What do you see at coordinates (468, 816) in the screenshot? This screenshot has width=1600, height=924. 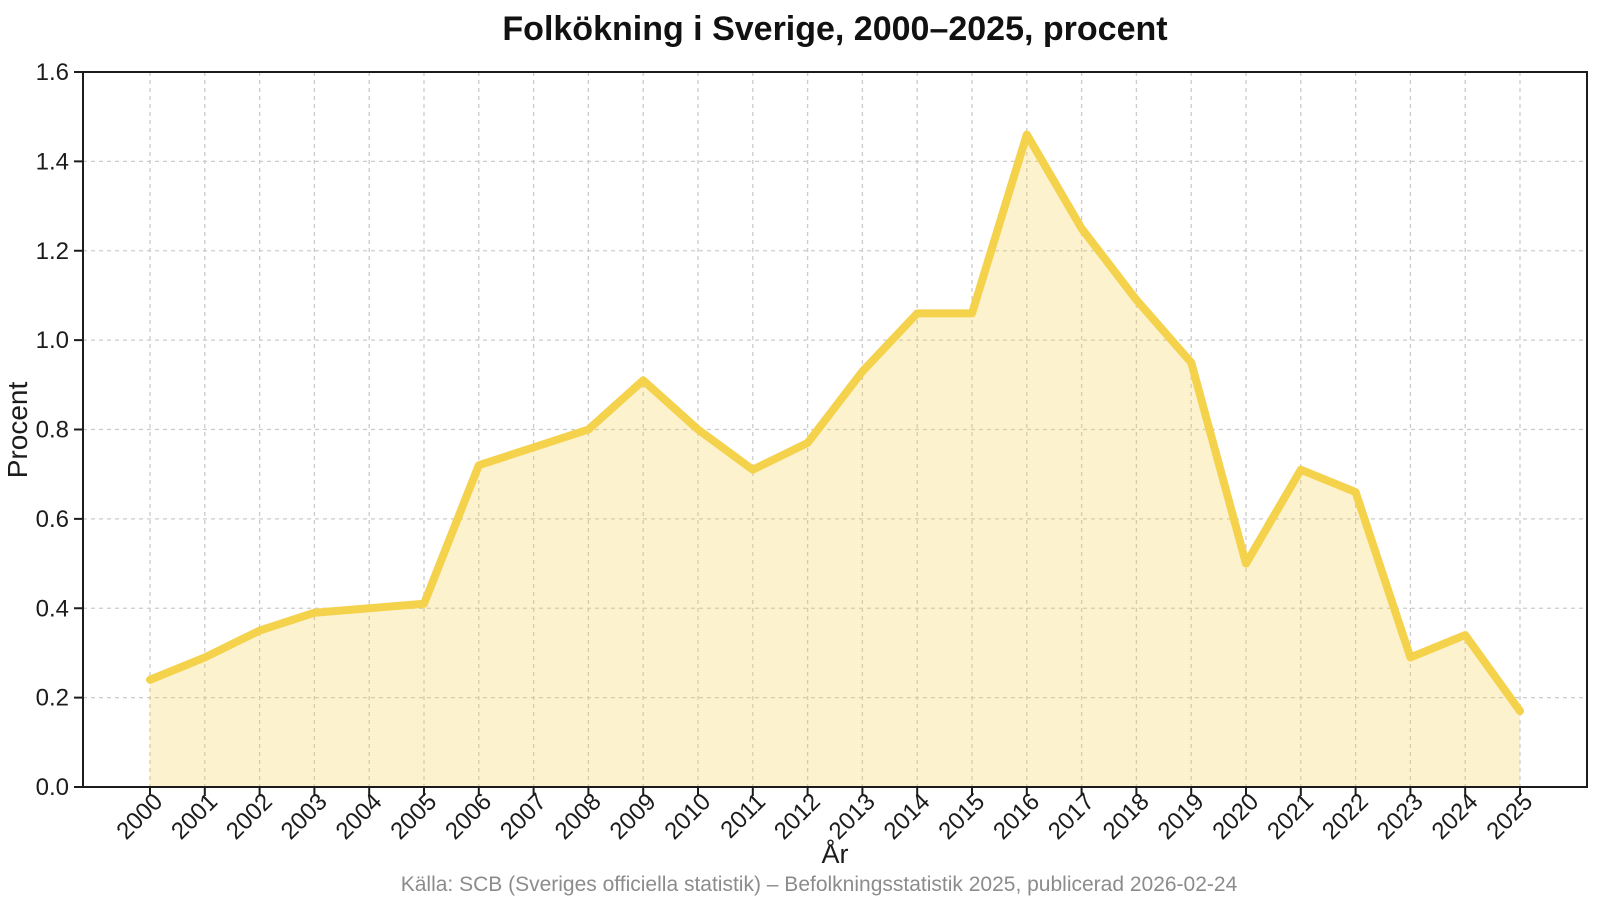 I see `x-tick-label-2006: 2006` at bounding box center [468, 816].